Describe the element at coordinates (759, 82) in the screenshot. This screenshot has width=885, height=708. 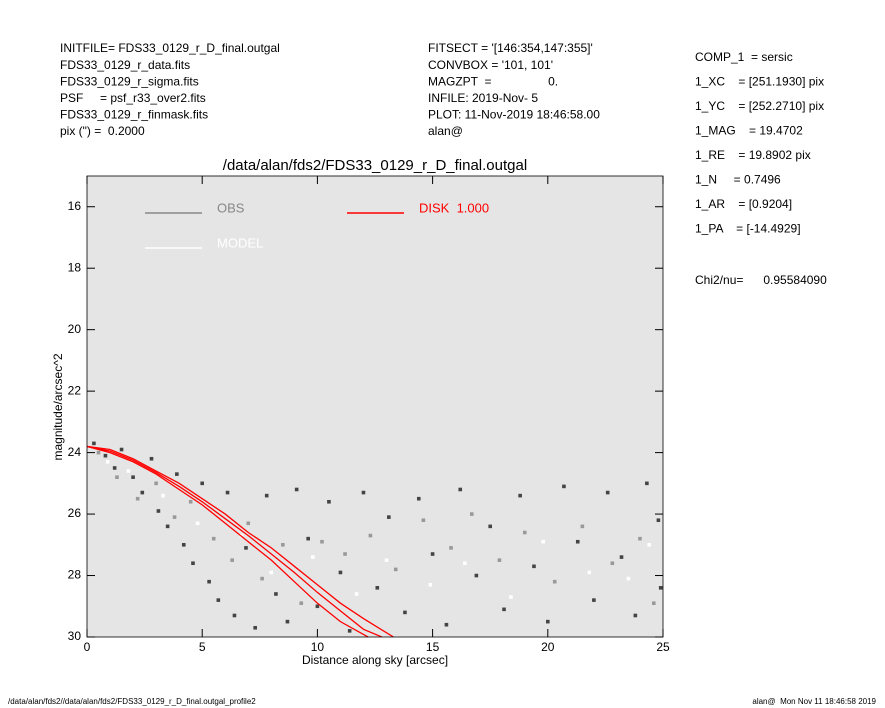
I see `fit-param: 1_XC = [251.1930] pix` at that location.